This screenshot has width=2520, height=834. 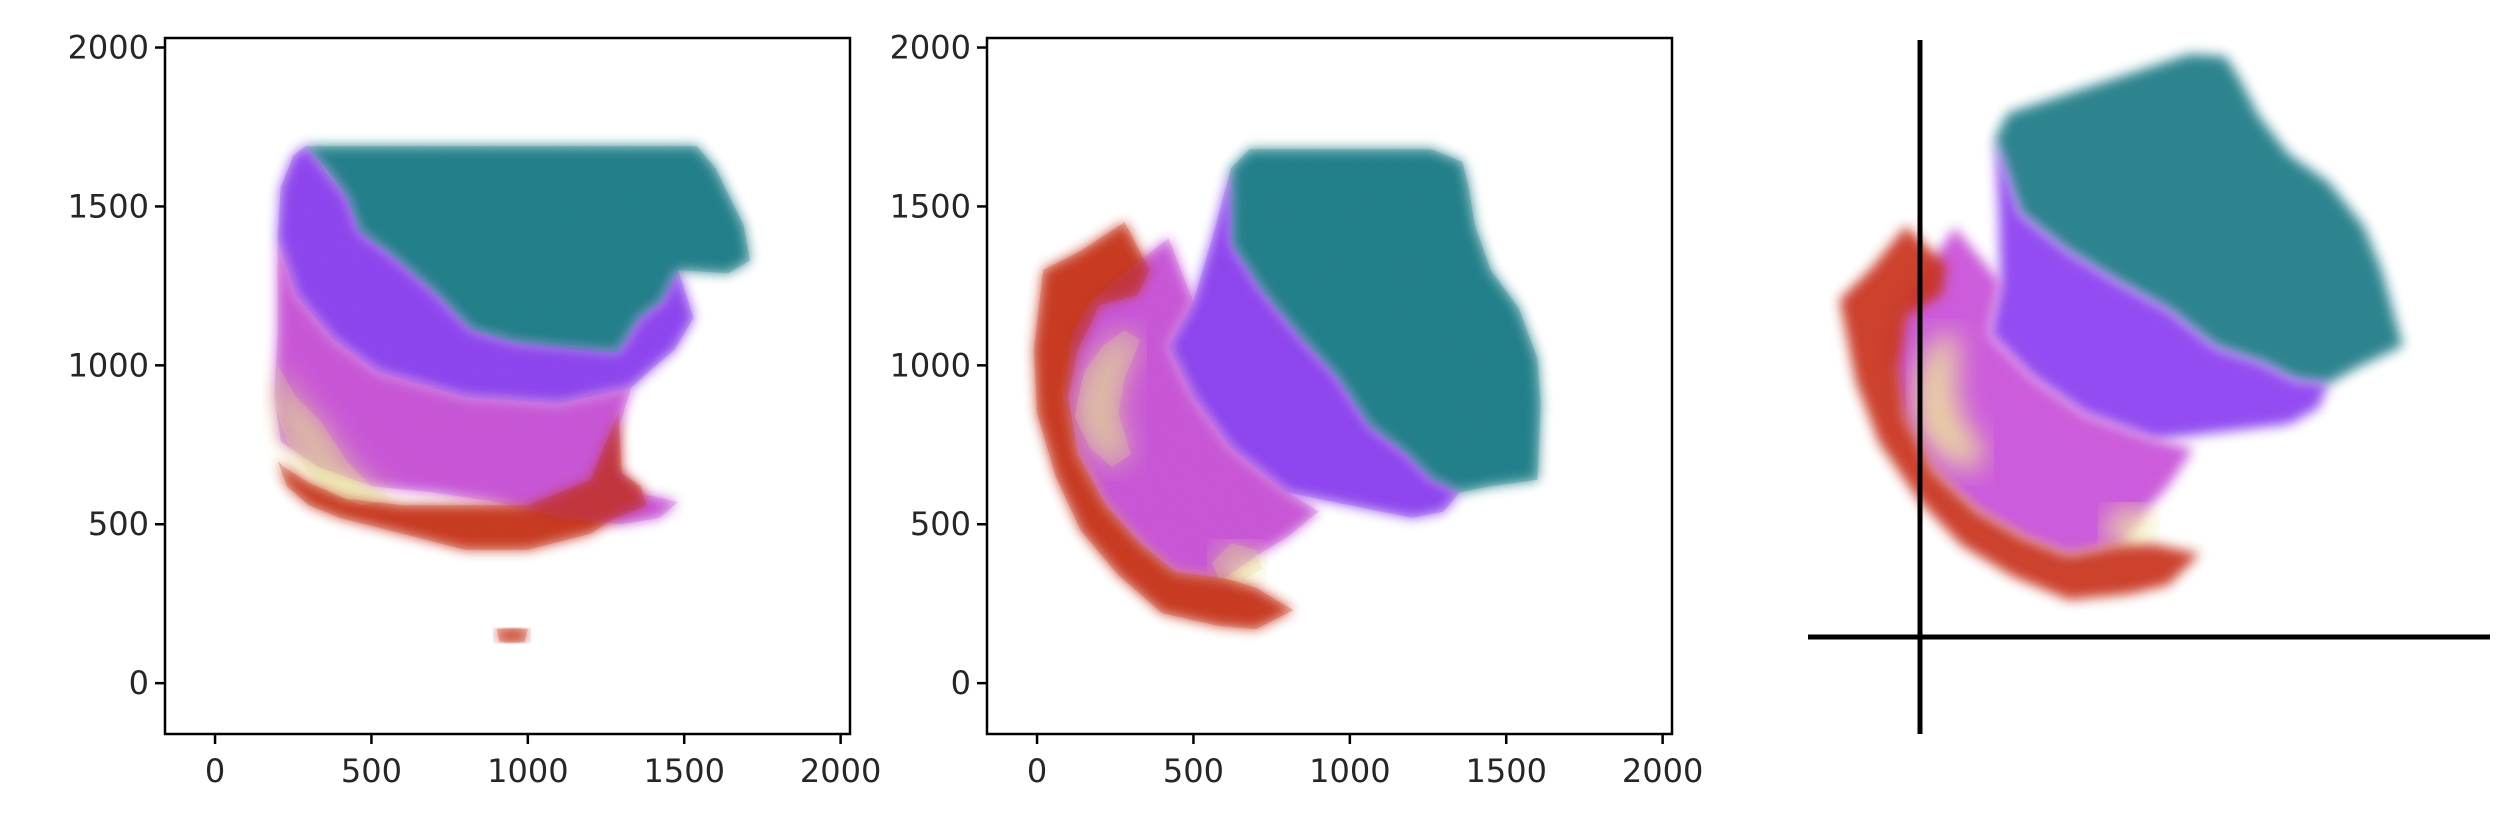 What do you see at coordinates (2041, 391) in the screenshot?
I see `region-magenta` at bounding box center [2041, 391].